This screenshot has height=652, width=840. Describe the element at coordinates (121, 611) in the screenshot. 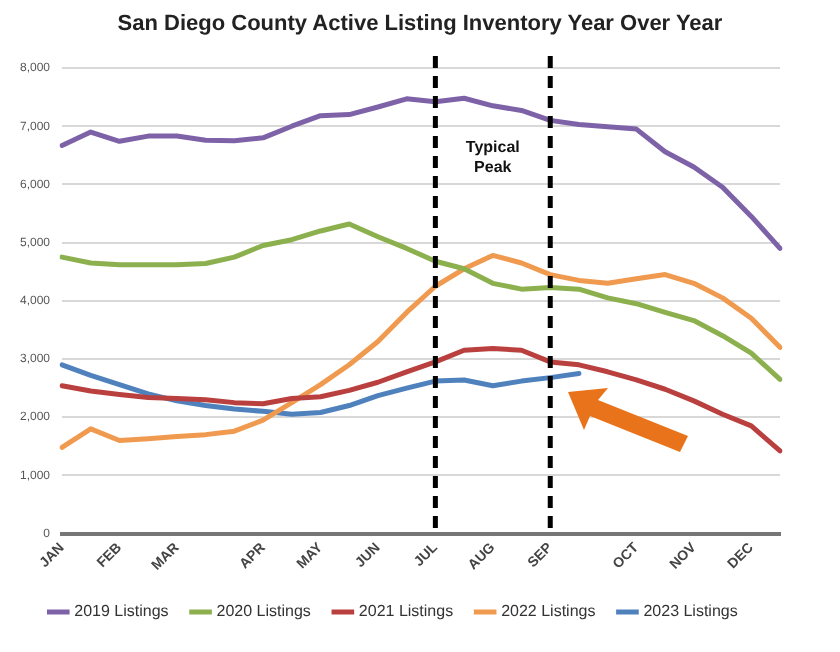

I see `legend-label: 2019 Listings` at that location.